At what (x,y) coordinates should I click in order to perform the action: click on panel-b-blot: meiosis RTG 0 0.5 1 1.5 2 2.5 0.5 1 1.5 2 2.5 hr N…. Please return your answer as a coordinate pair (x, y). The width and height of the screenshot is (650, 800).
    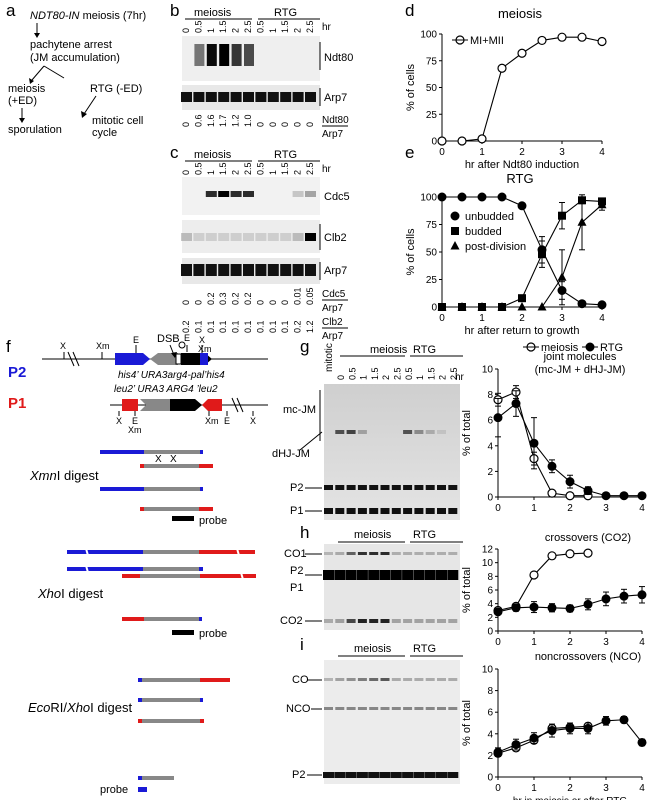
    Looking at the image, I should click on (267, 73).